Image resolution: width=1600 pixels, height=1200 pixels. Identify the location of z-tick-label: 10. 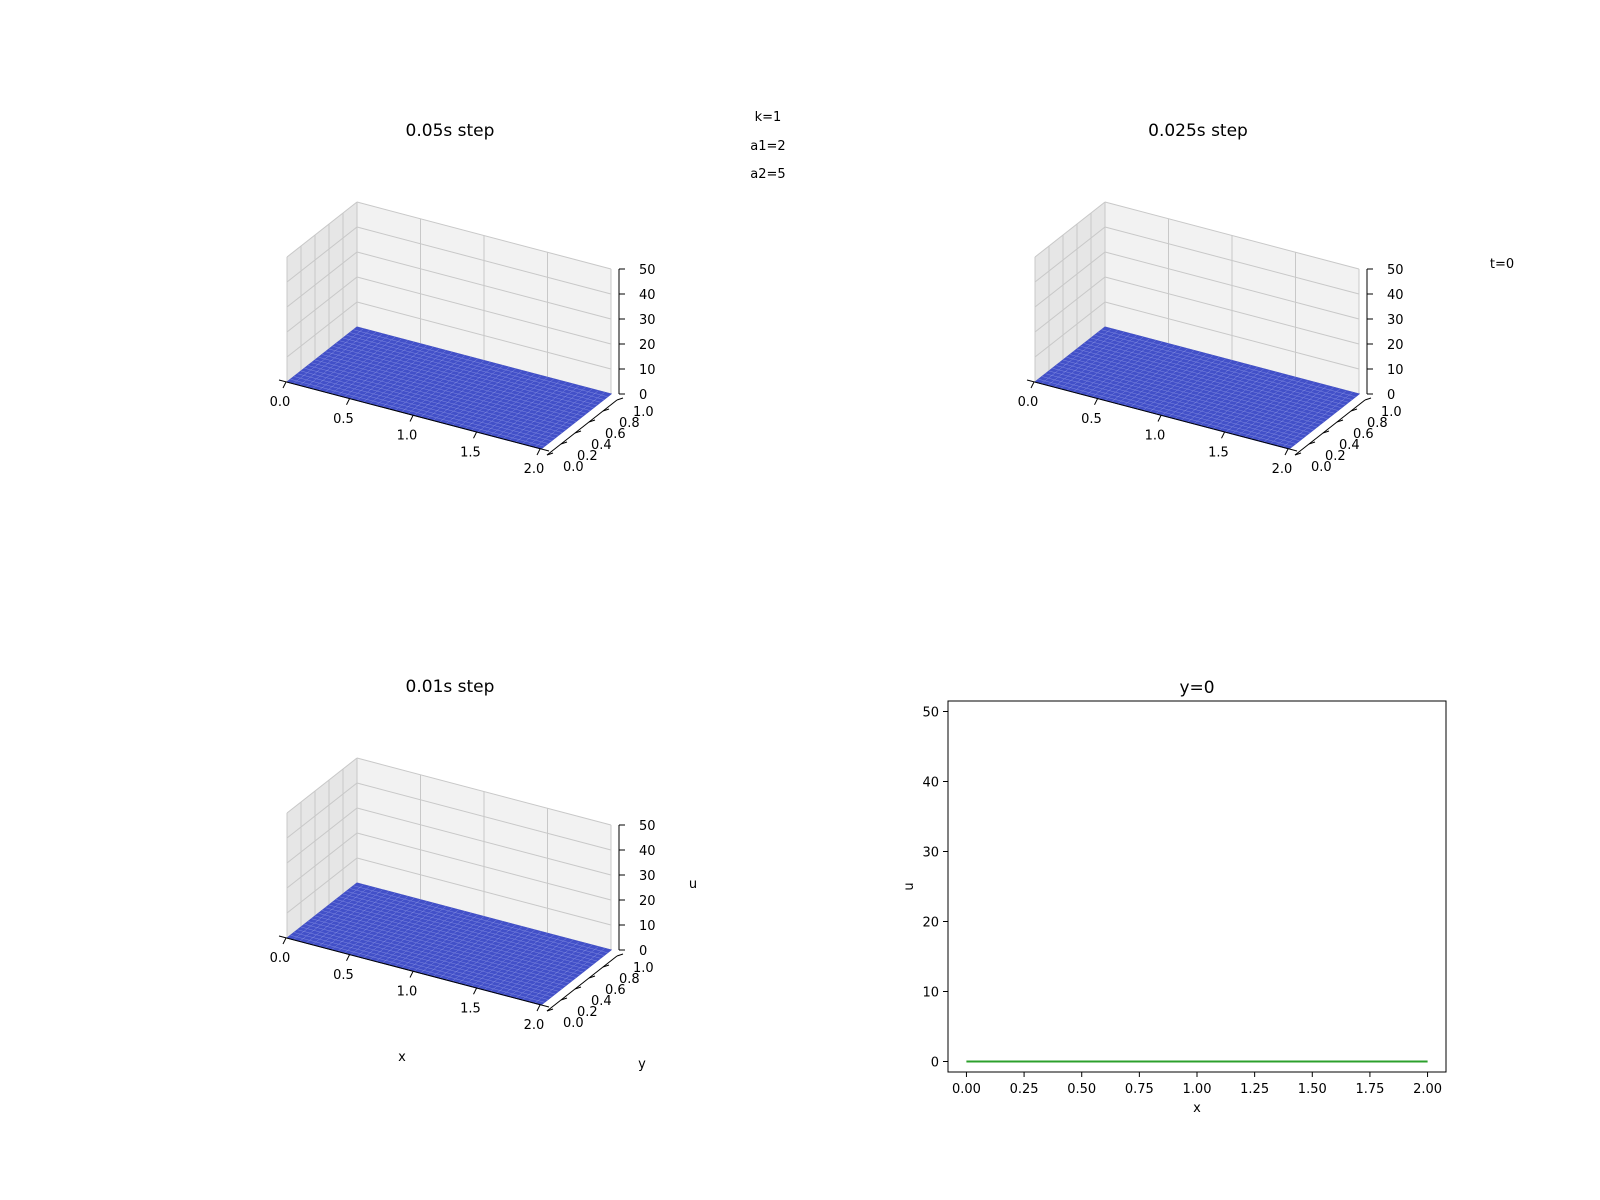
(647, 370).